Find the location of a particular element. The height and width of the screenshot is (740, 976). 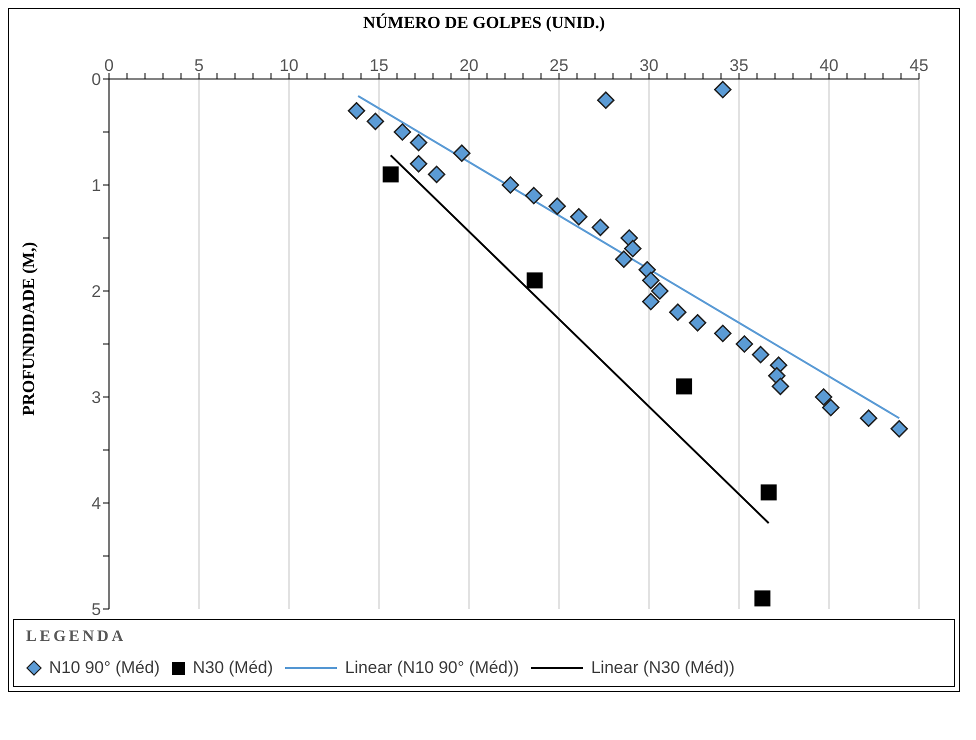

x-tick-label: 45 is located at coordinates (919, 65).